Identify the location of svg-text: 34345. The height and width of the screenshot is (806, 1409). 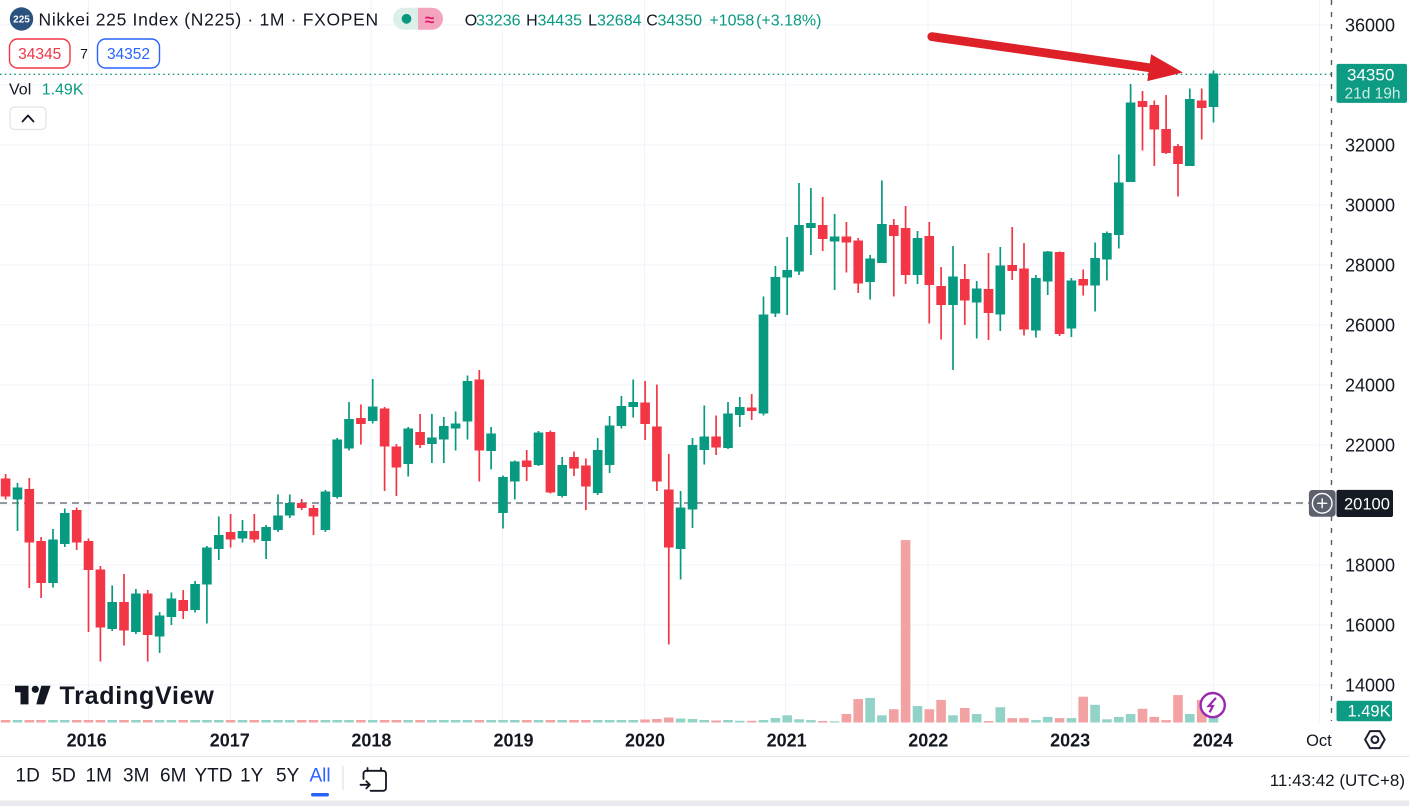
(39, 54).